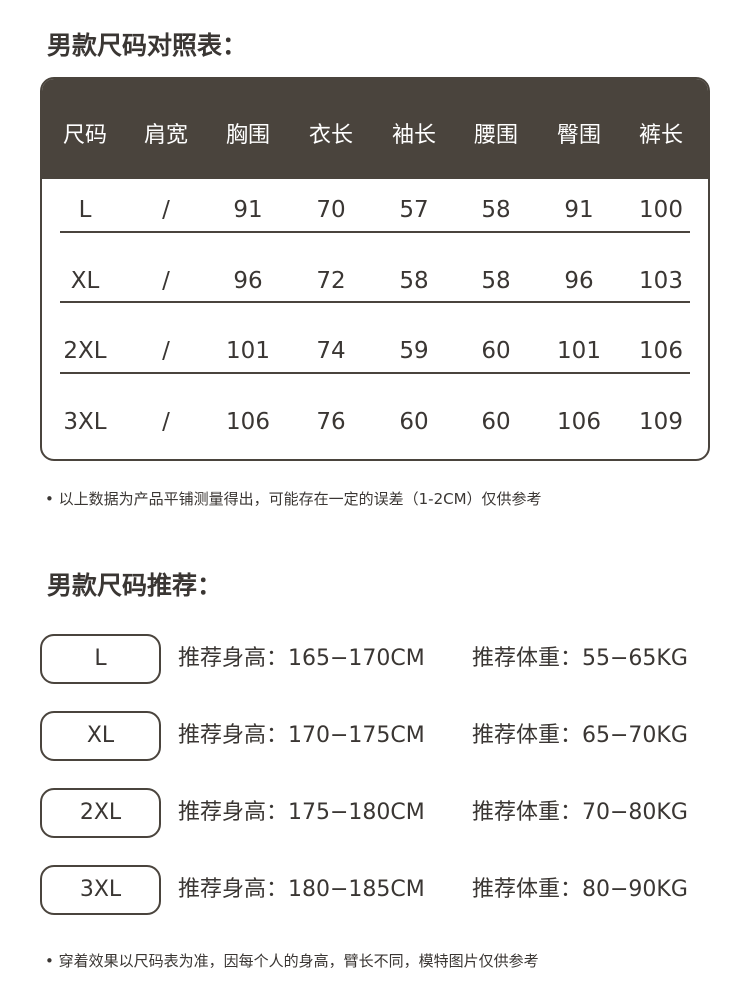  Describe the element at coordinates (85, 421) in the screenshot. I see `table-cell: 3XL` at that location.